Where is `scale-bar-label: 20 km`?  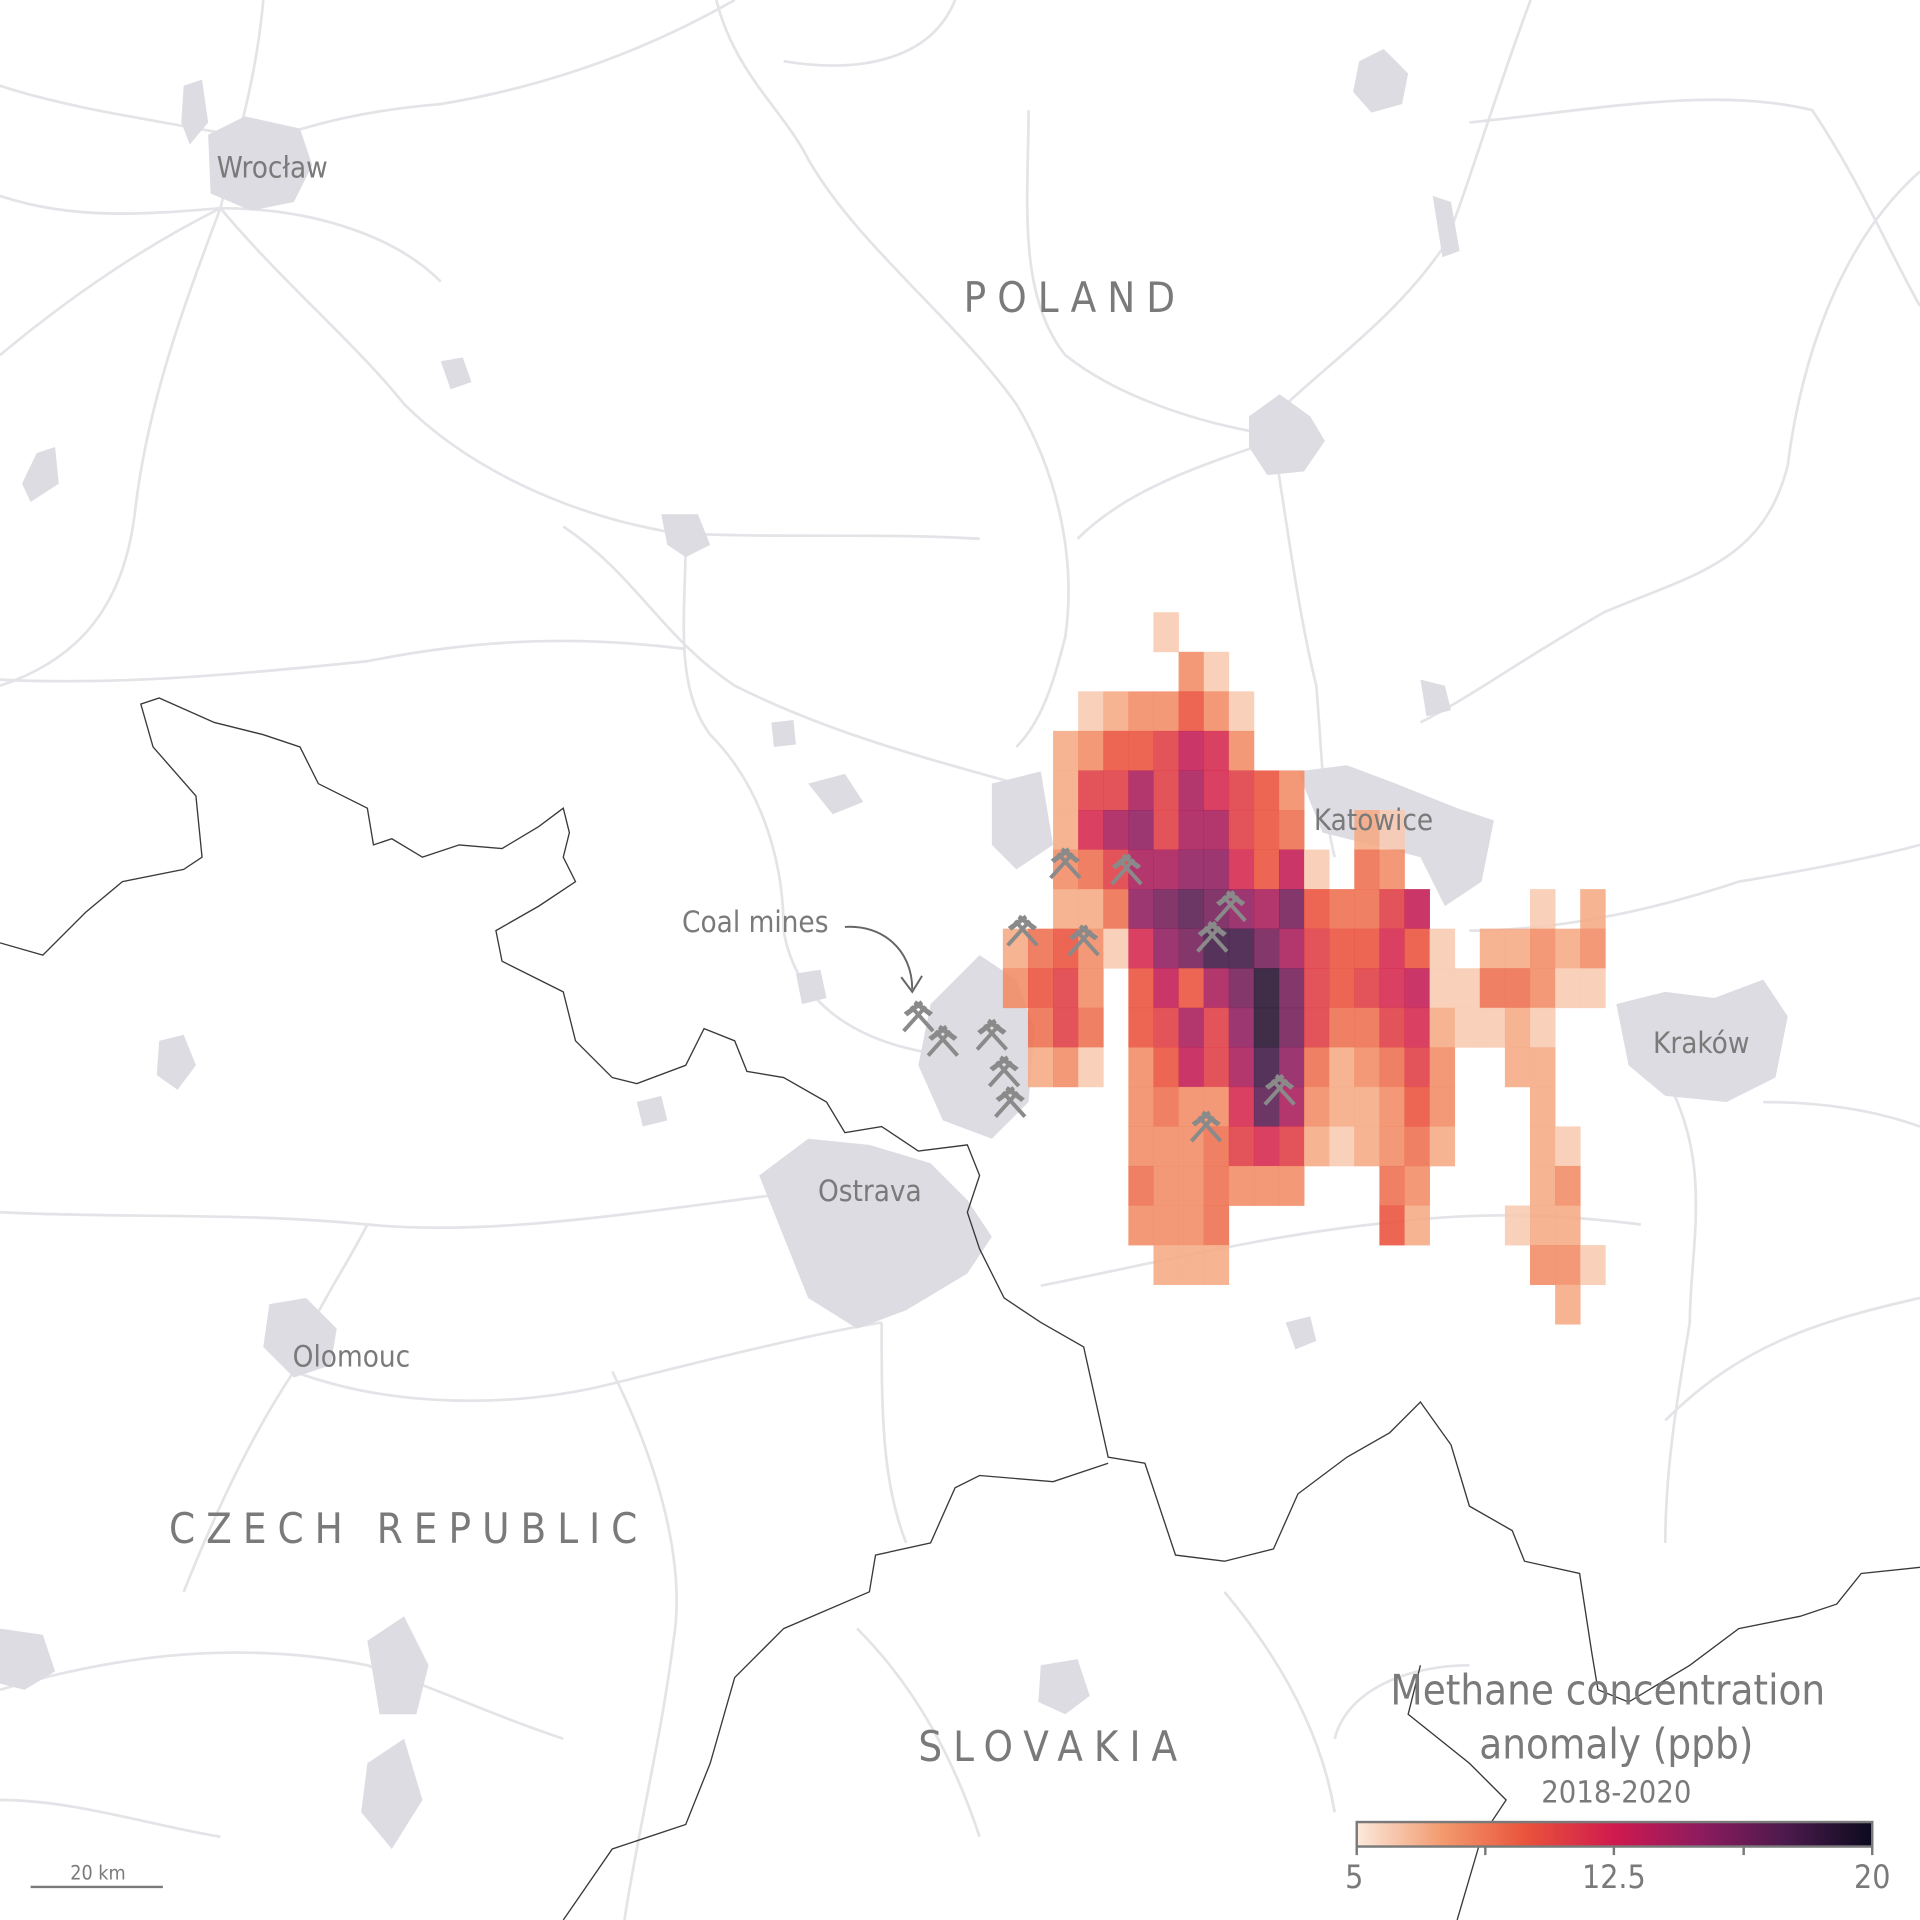
scale-bar-label: 20 km is located at coordinates (97, 1873).